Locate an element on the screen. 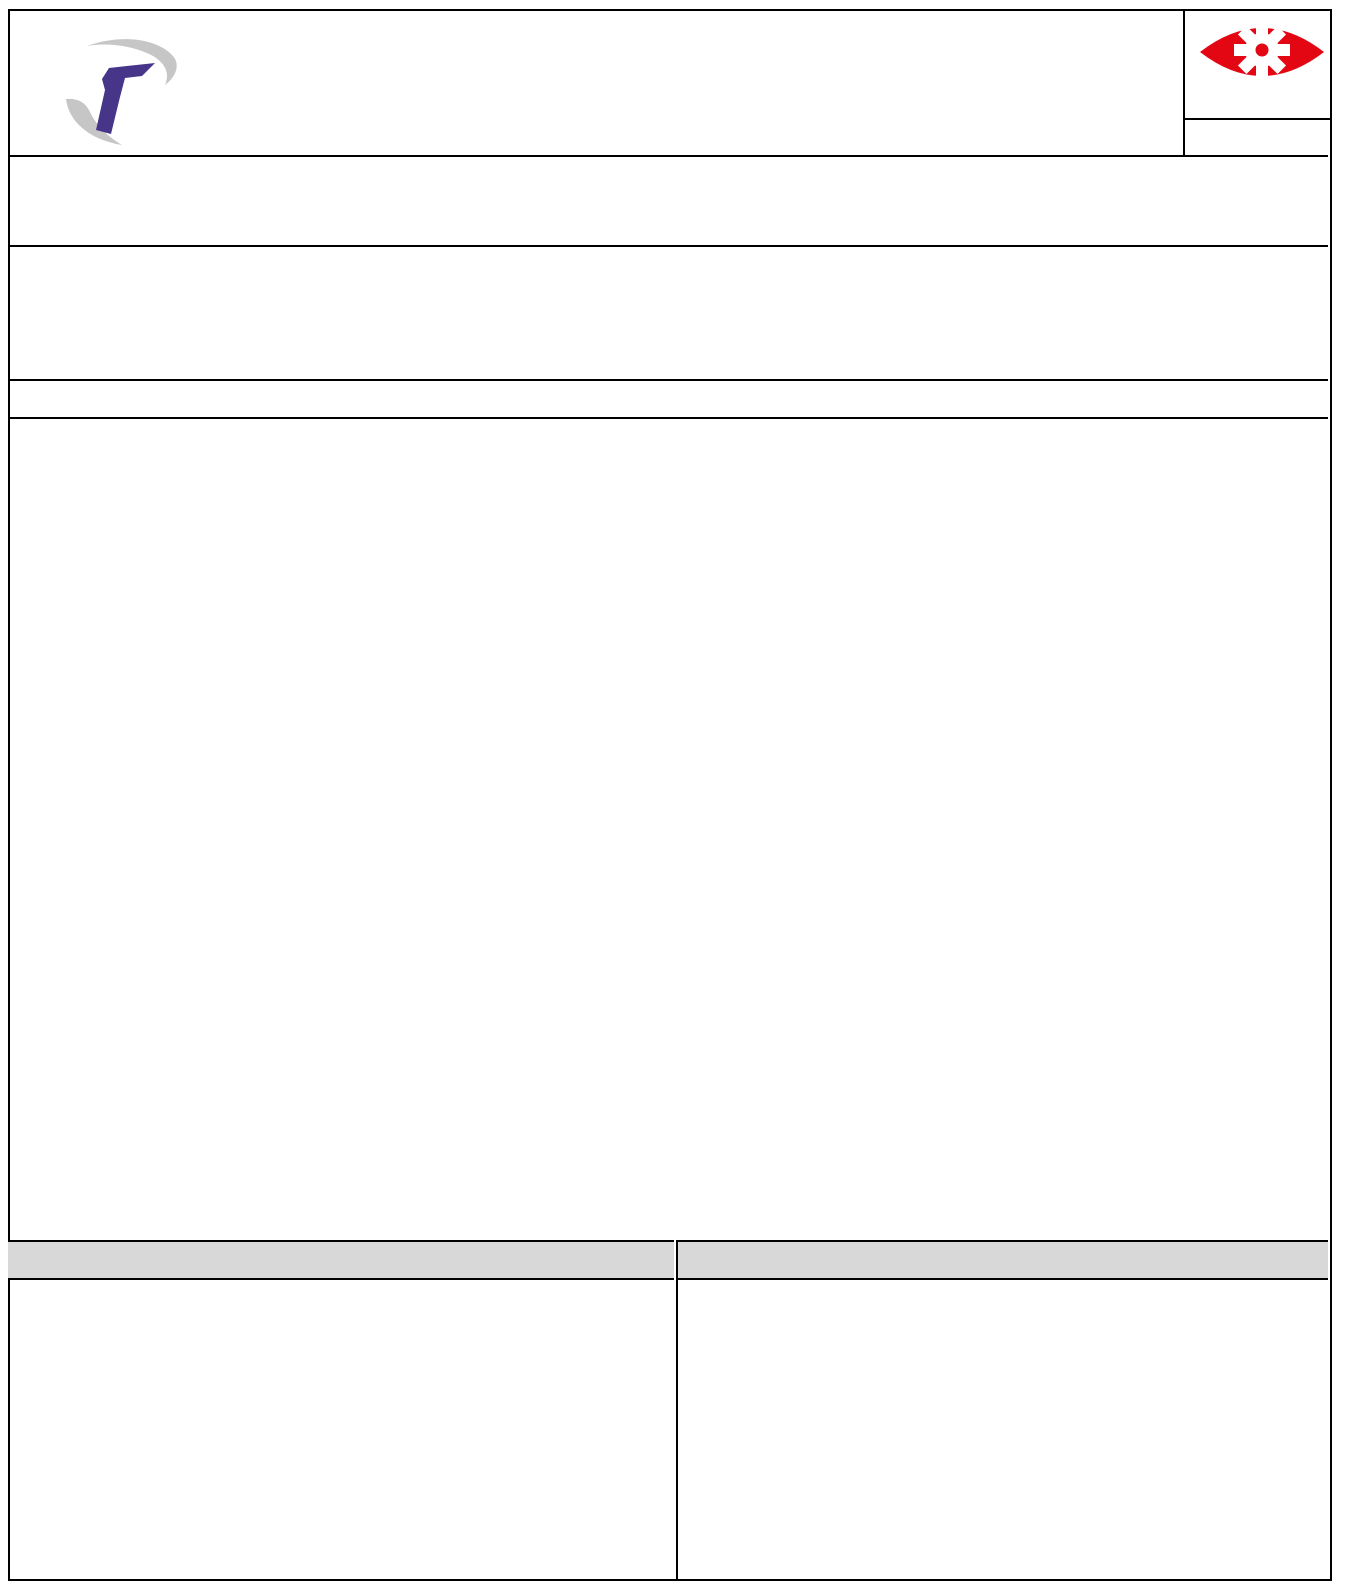  re-performance-logo is located at coordinates (121, 92).